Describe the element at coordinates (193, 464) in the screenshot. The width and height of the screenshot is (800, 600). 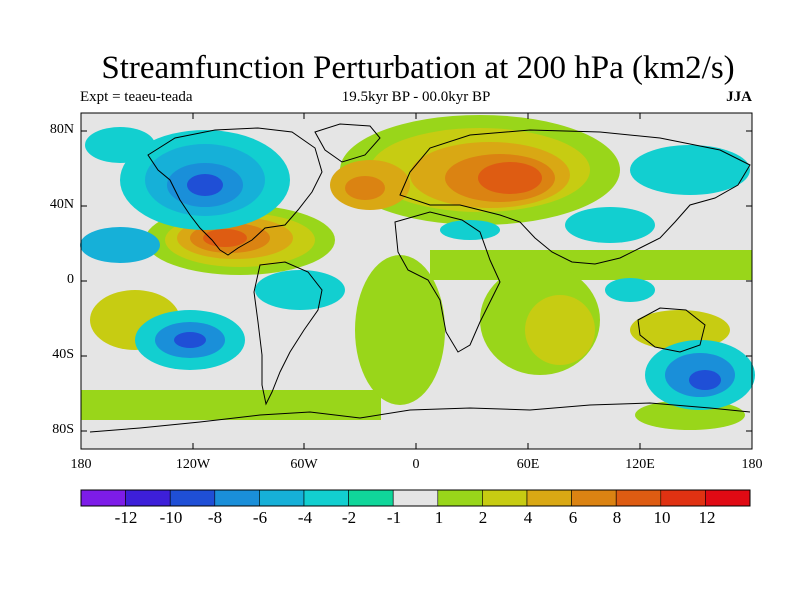
I see `lon-label: 120W` at that location.